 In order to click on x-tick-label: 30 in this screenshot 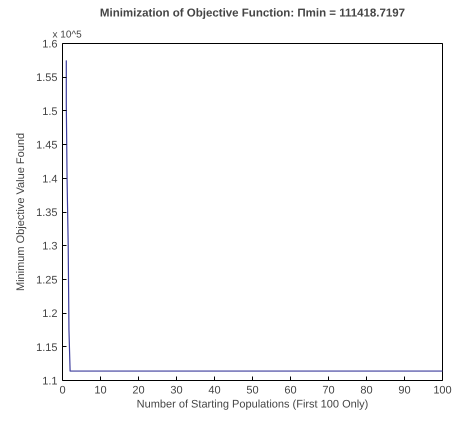, I will do `click(176, 390)`.